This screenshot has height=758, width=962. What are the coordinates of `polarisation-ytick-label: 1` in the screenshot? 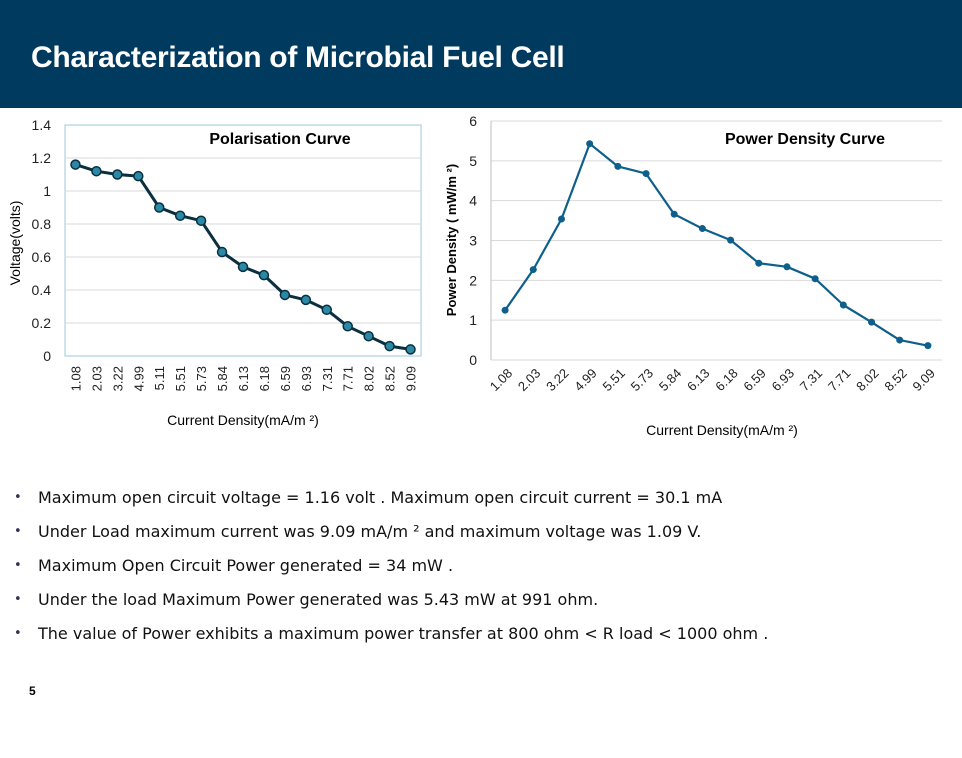 It's located at (47, 191).